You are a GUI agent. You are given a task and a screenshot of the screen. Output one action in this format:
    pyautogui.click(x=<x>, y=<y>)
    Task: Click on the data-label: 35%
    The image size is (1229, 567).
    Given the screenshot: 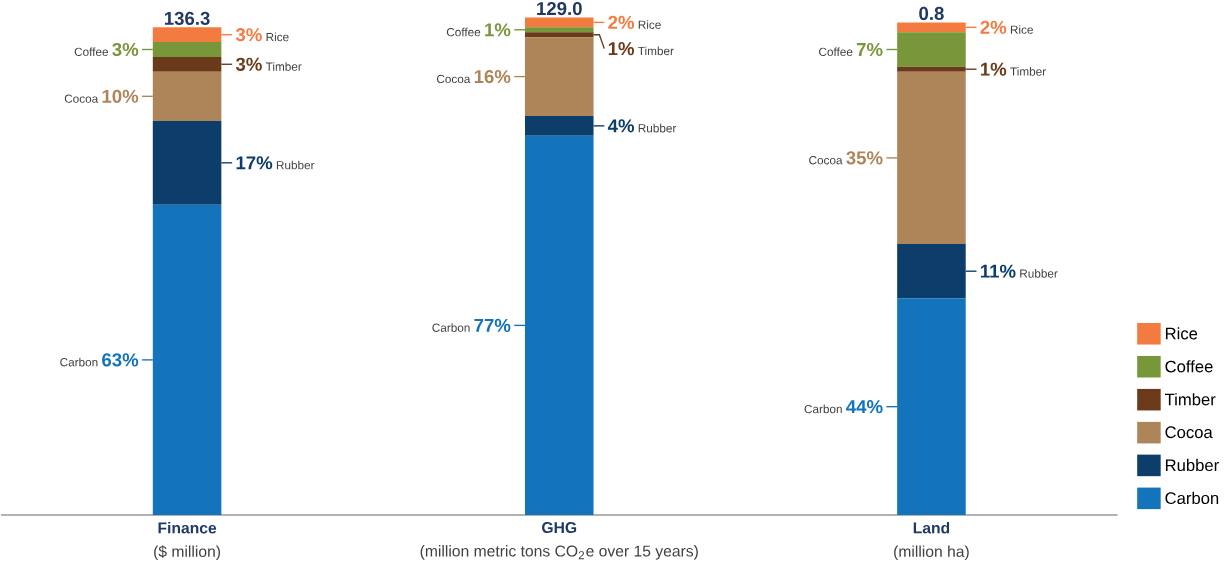 What is the action you would take?
    pyautogui.click(x=864, y=158)
    